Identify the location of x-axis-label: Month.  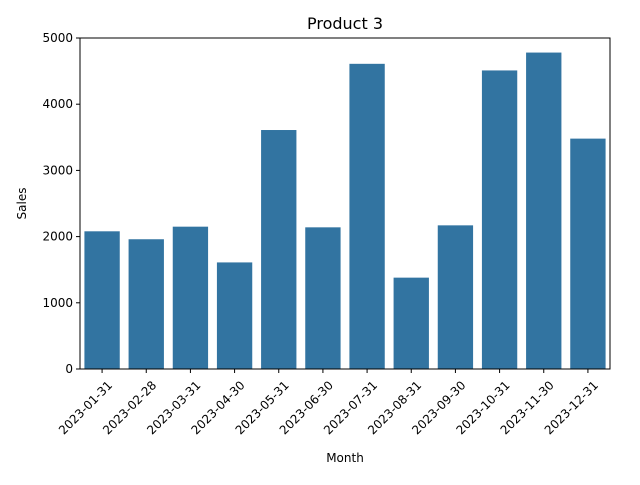
(345, 458).